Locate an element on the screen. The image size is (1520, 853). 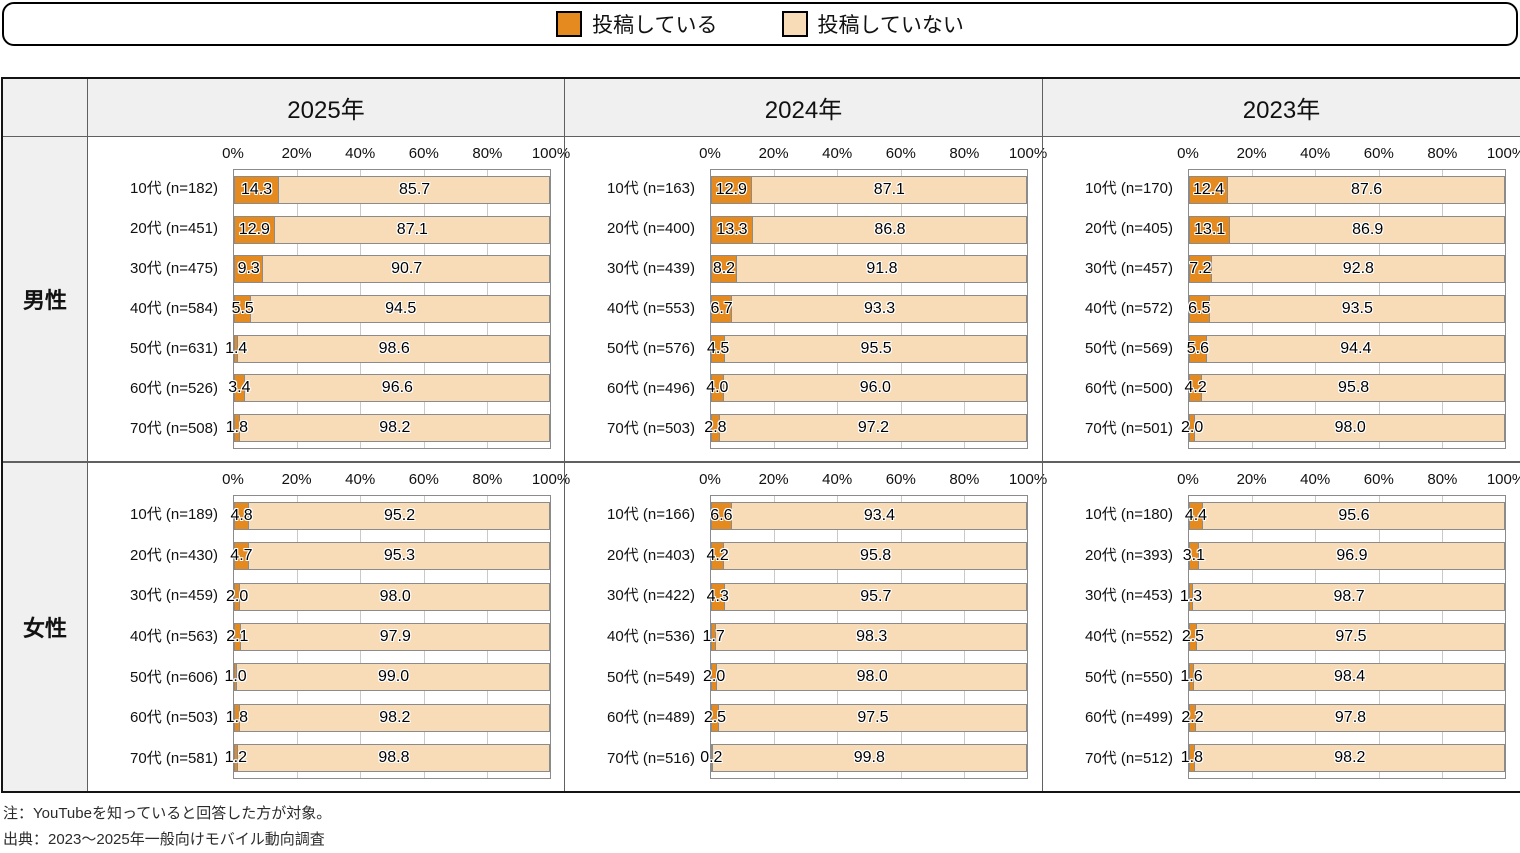
stacked-bar: 2.0 98.0 is located at coordinates (865, 677).